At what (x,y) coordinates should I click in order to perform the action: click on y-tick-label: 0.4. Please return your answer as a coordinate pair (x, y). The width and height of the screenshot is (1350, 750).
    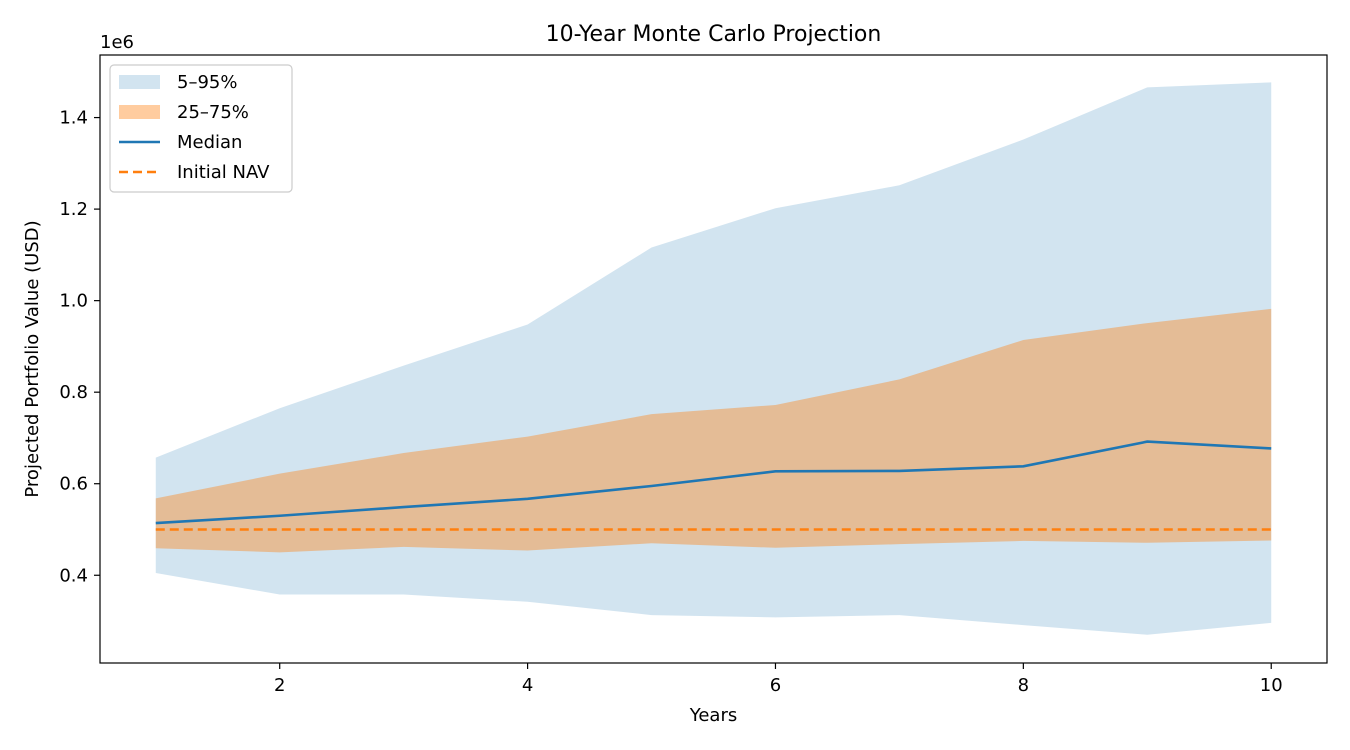
    Looking at the image, I should click on (73, 575).